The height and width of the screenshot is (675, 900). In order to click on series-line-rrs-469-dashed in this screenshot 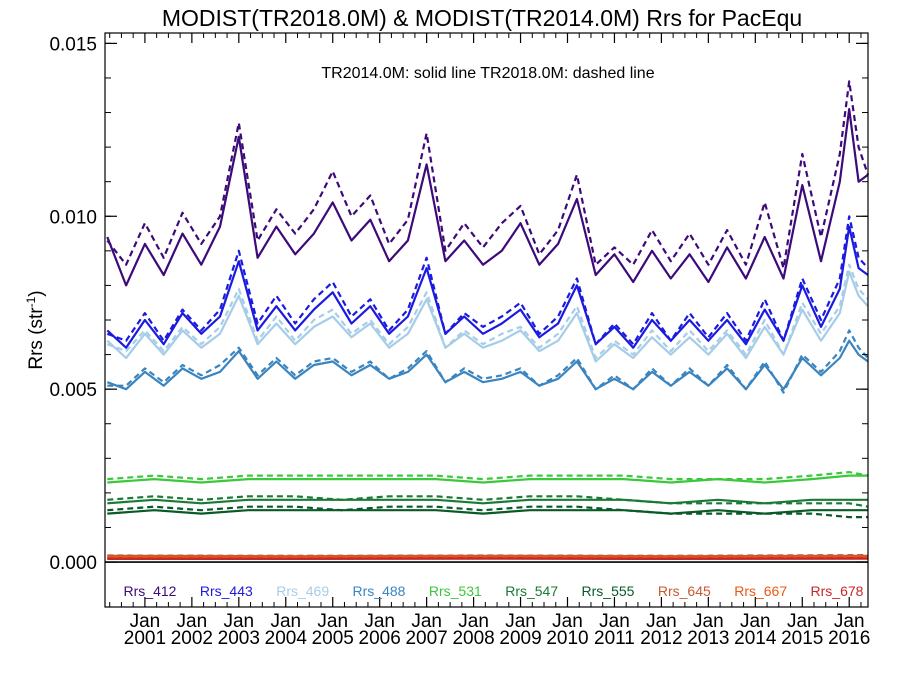, I will do `click(487, 311)`.